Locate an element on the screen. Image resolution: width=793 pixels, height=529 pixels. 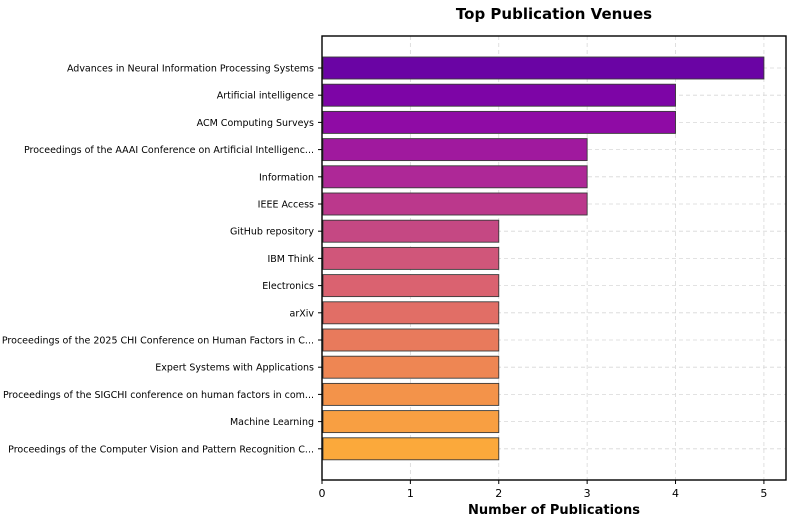
y-tick-label: Electronics is located at coordinates (288, 286).